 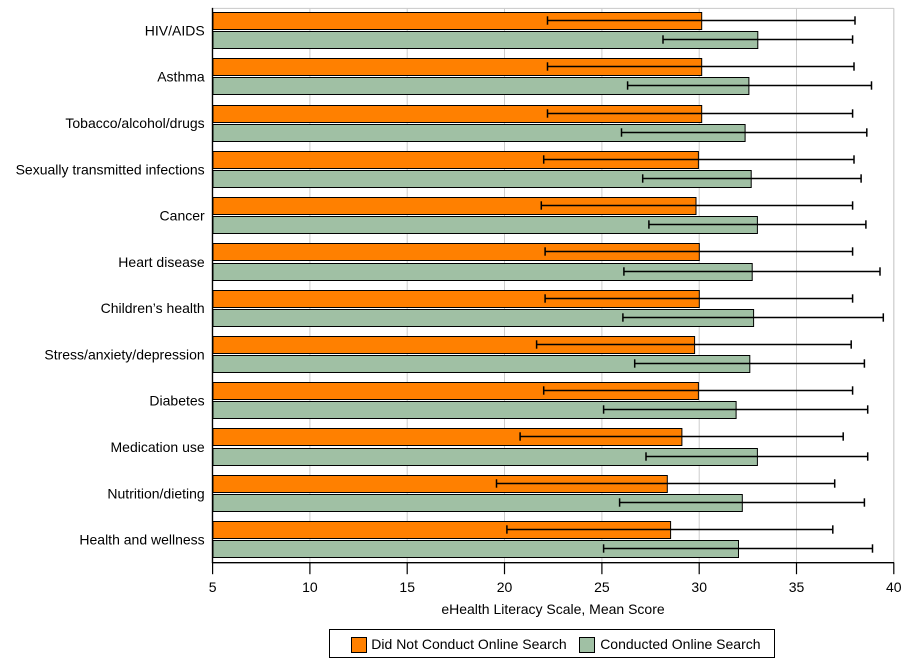 I want to click on svg-text:Sexually transmitted infection: Sexually transmitted infections, so click(x=110, y=169).